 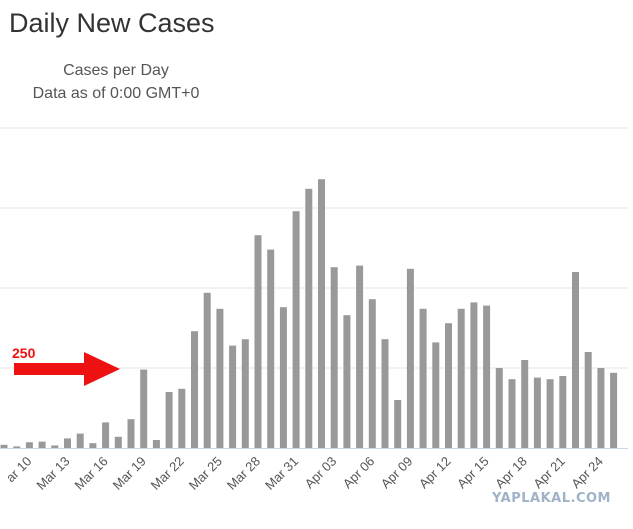 I want to click on annotation-arrow: 250, so click(x=66, y=365).